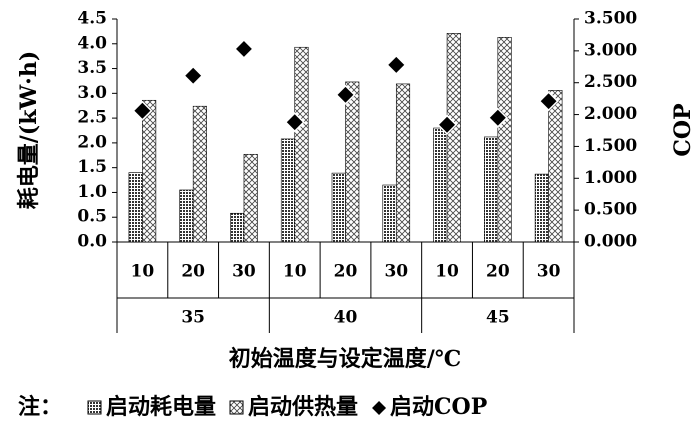  What do you see at coordinates (193, 318) in the screenshot?
I see `group-label: 35` at bounding box center [193, 318].